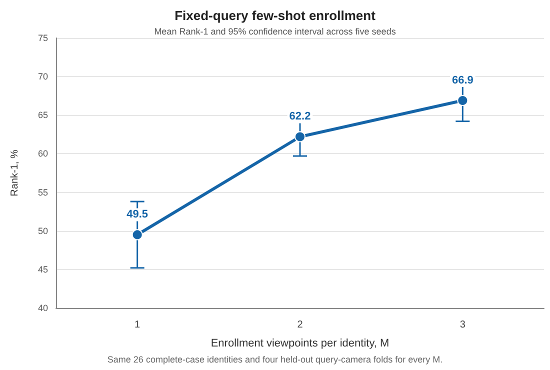  What do you see at coordinates (137, 325) in the screenshot?
I see `x-tick-label: 1` at bounding box center [137, 325].